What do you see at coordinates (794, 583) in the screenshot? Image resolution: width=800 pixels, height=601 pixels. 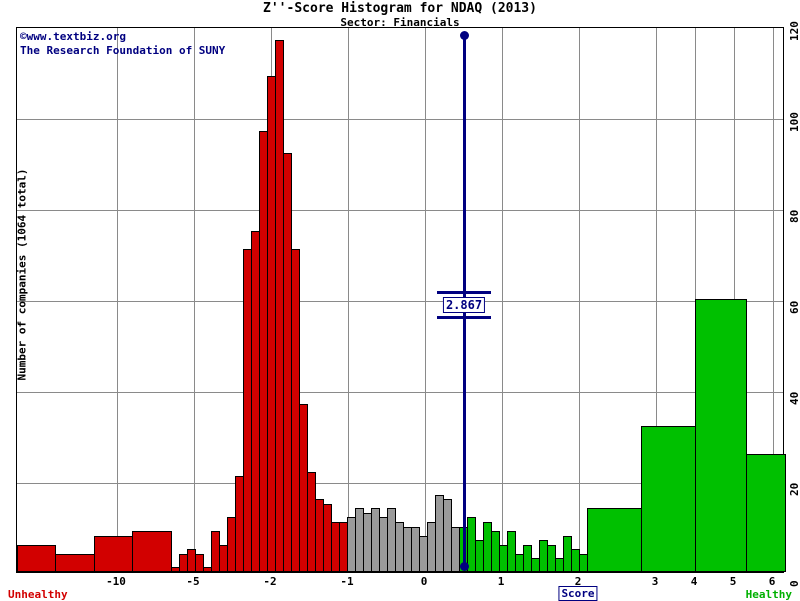 I see `y-axis-tick-label: 0` at bounding box center [794, 583].